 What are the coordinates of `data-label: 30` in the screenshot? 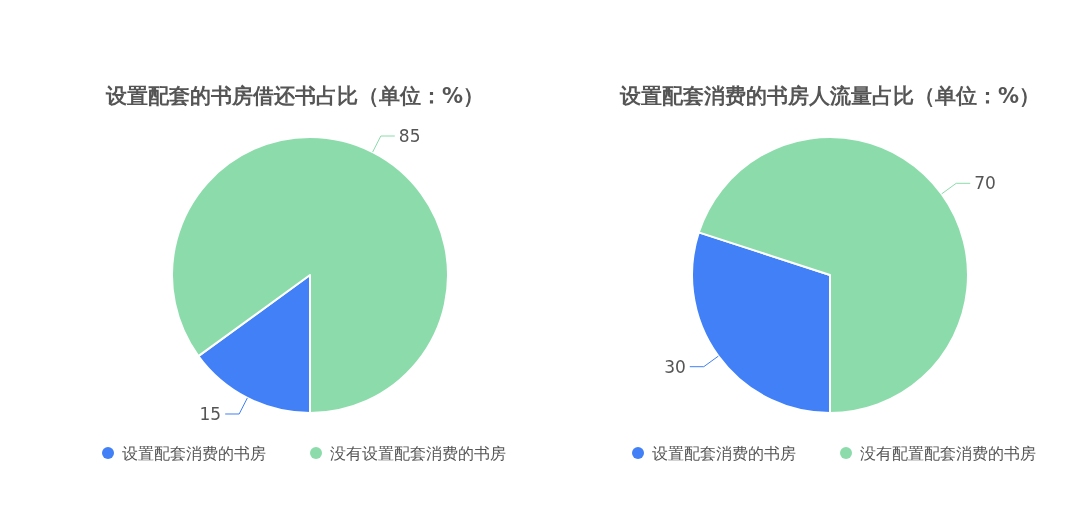 It's located at (675, 366).